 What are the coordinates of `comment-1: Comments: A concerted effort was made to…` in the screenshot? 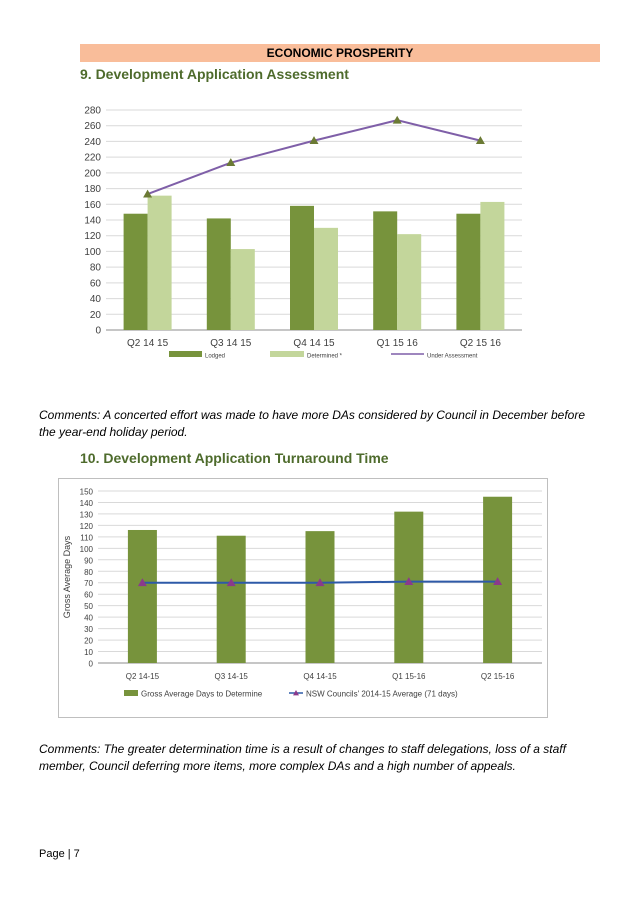 It's located at (312, 423).